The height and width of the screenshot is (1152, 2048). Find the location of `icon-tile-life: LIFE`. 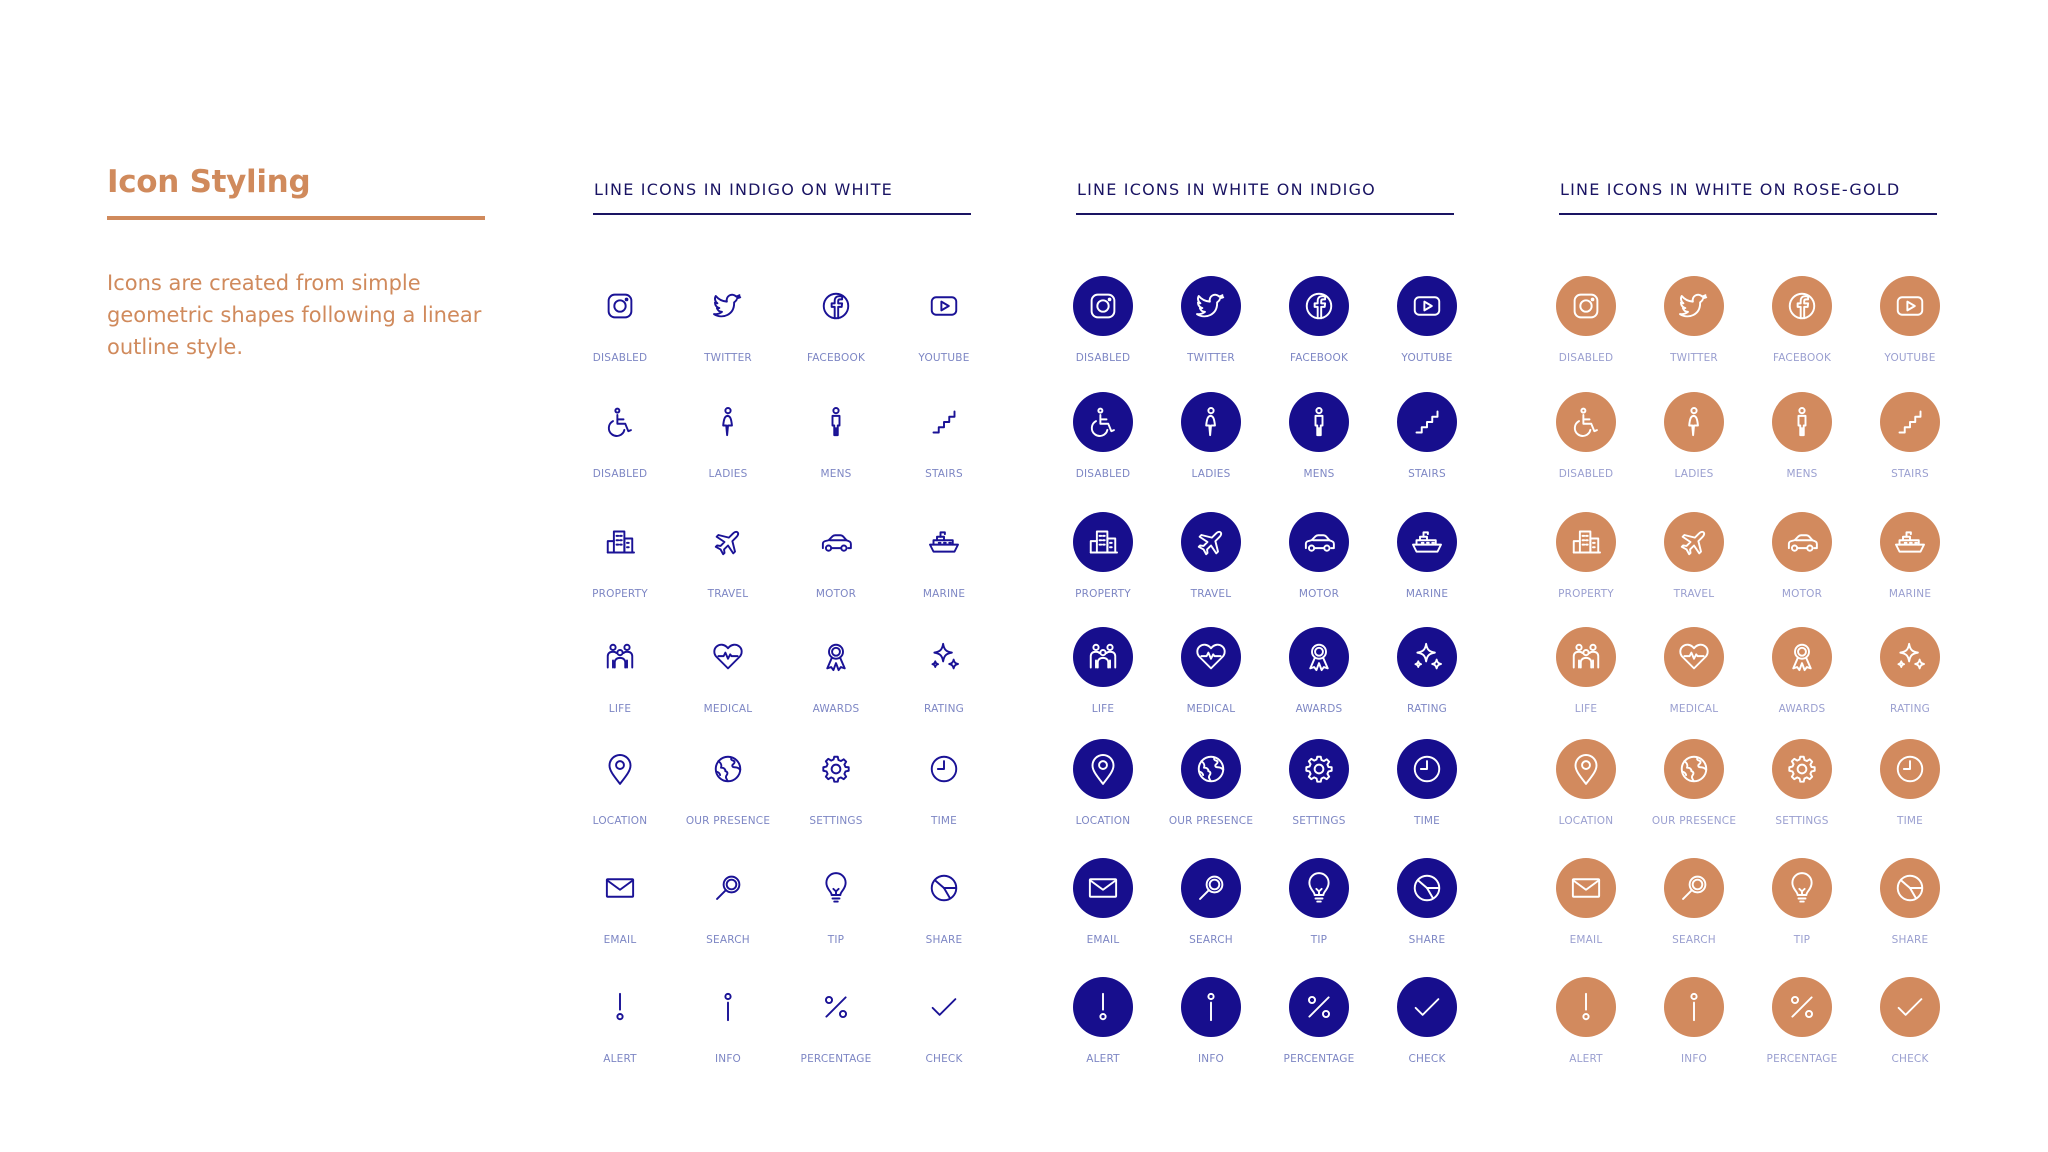

icon-tile-life: LIFE is located at coordinates (1586, 686).